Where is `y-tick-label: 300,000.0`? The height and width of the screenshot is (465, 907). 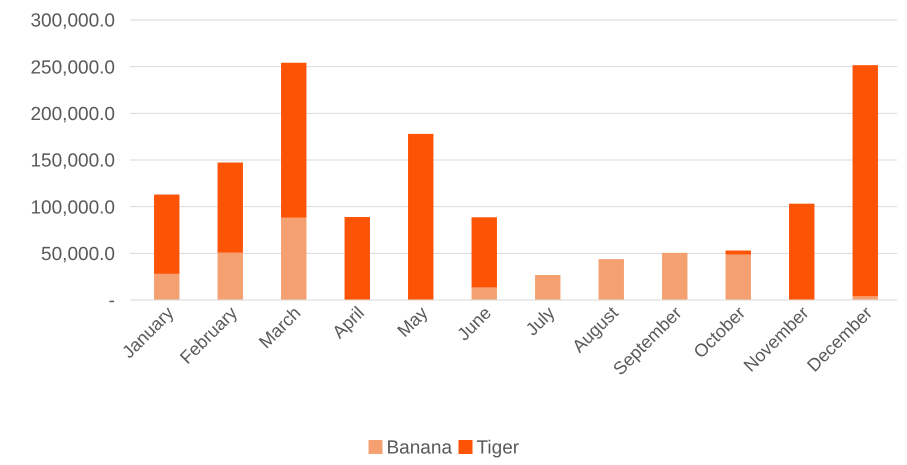
y-tick-label: 300,000.0 is located at coordinates (72, 21).